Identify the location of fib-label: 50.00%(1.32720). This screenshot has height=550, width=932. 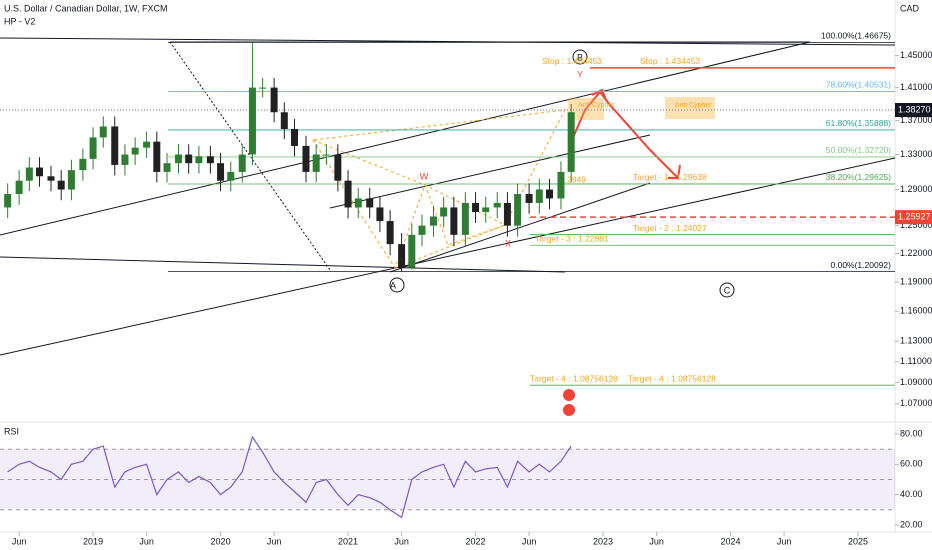
(858, 150).